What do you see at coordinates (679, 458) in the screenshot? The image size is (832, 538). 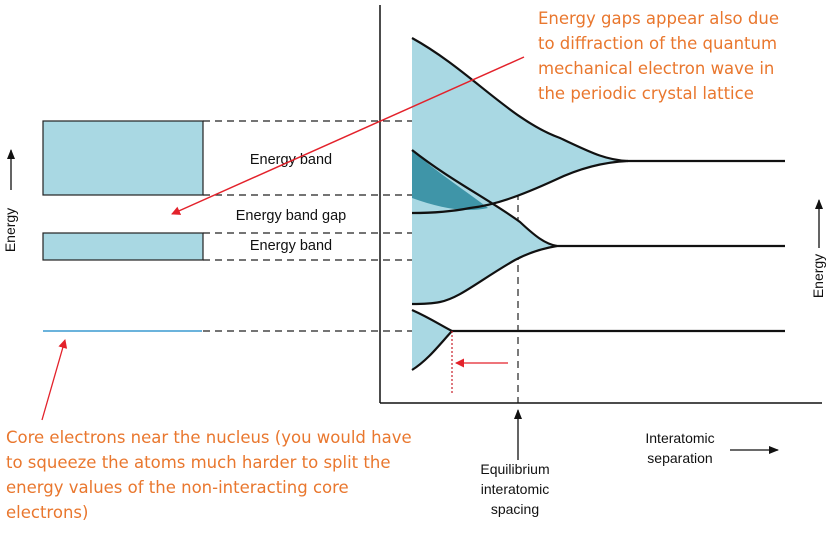 I see `separation-label-line2: separation` at bounding box center [679, 458].